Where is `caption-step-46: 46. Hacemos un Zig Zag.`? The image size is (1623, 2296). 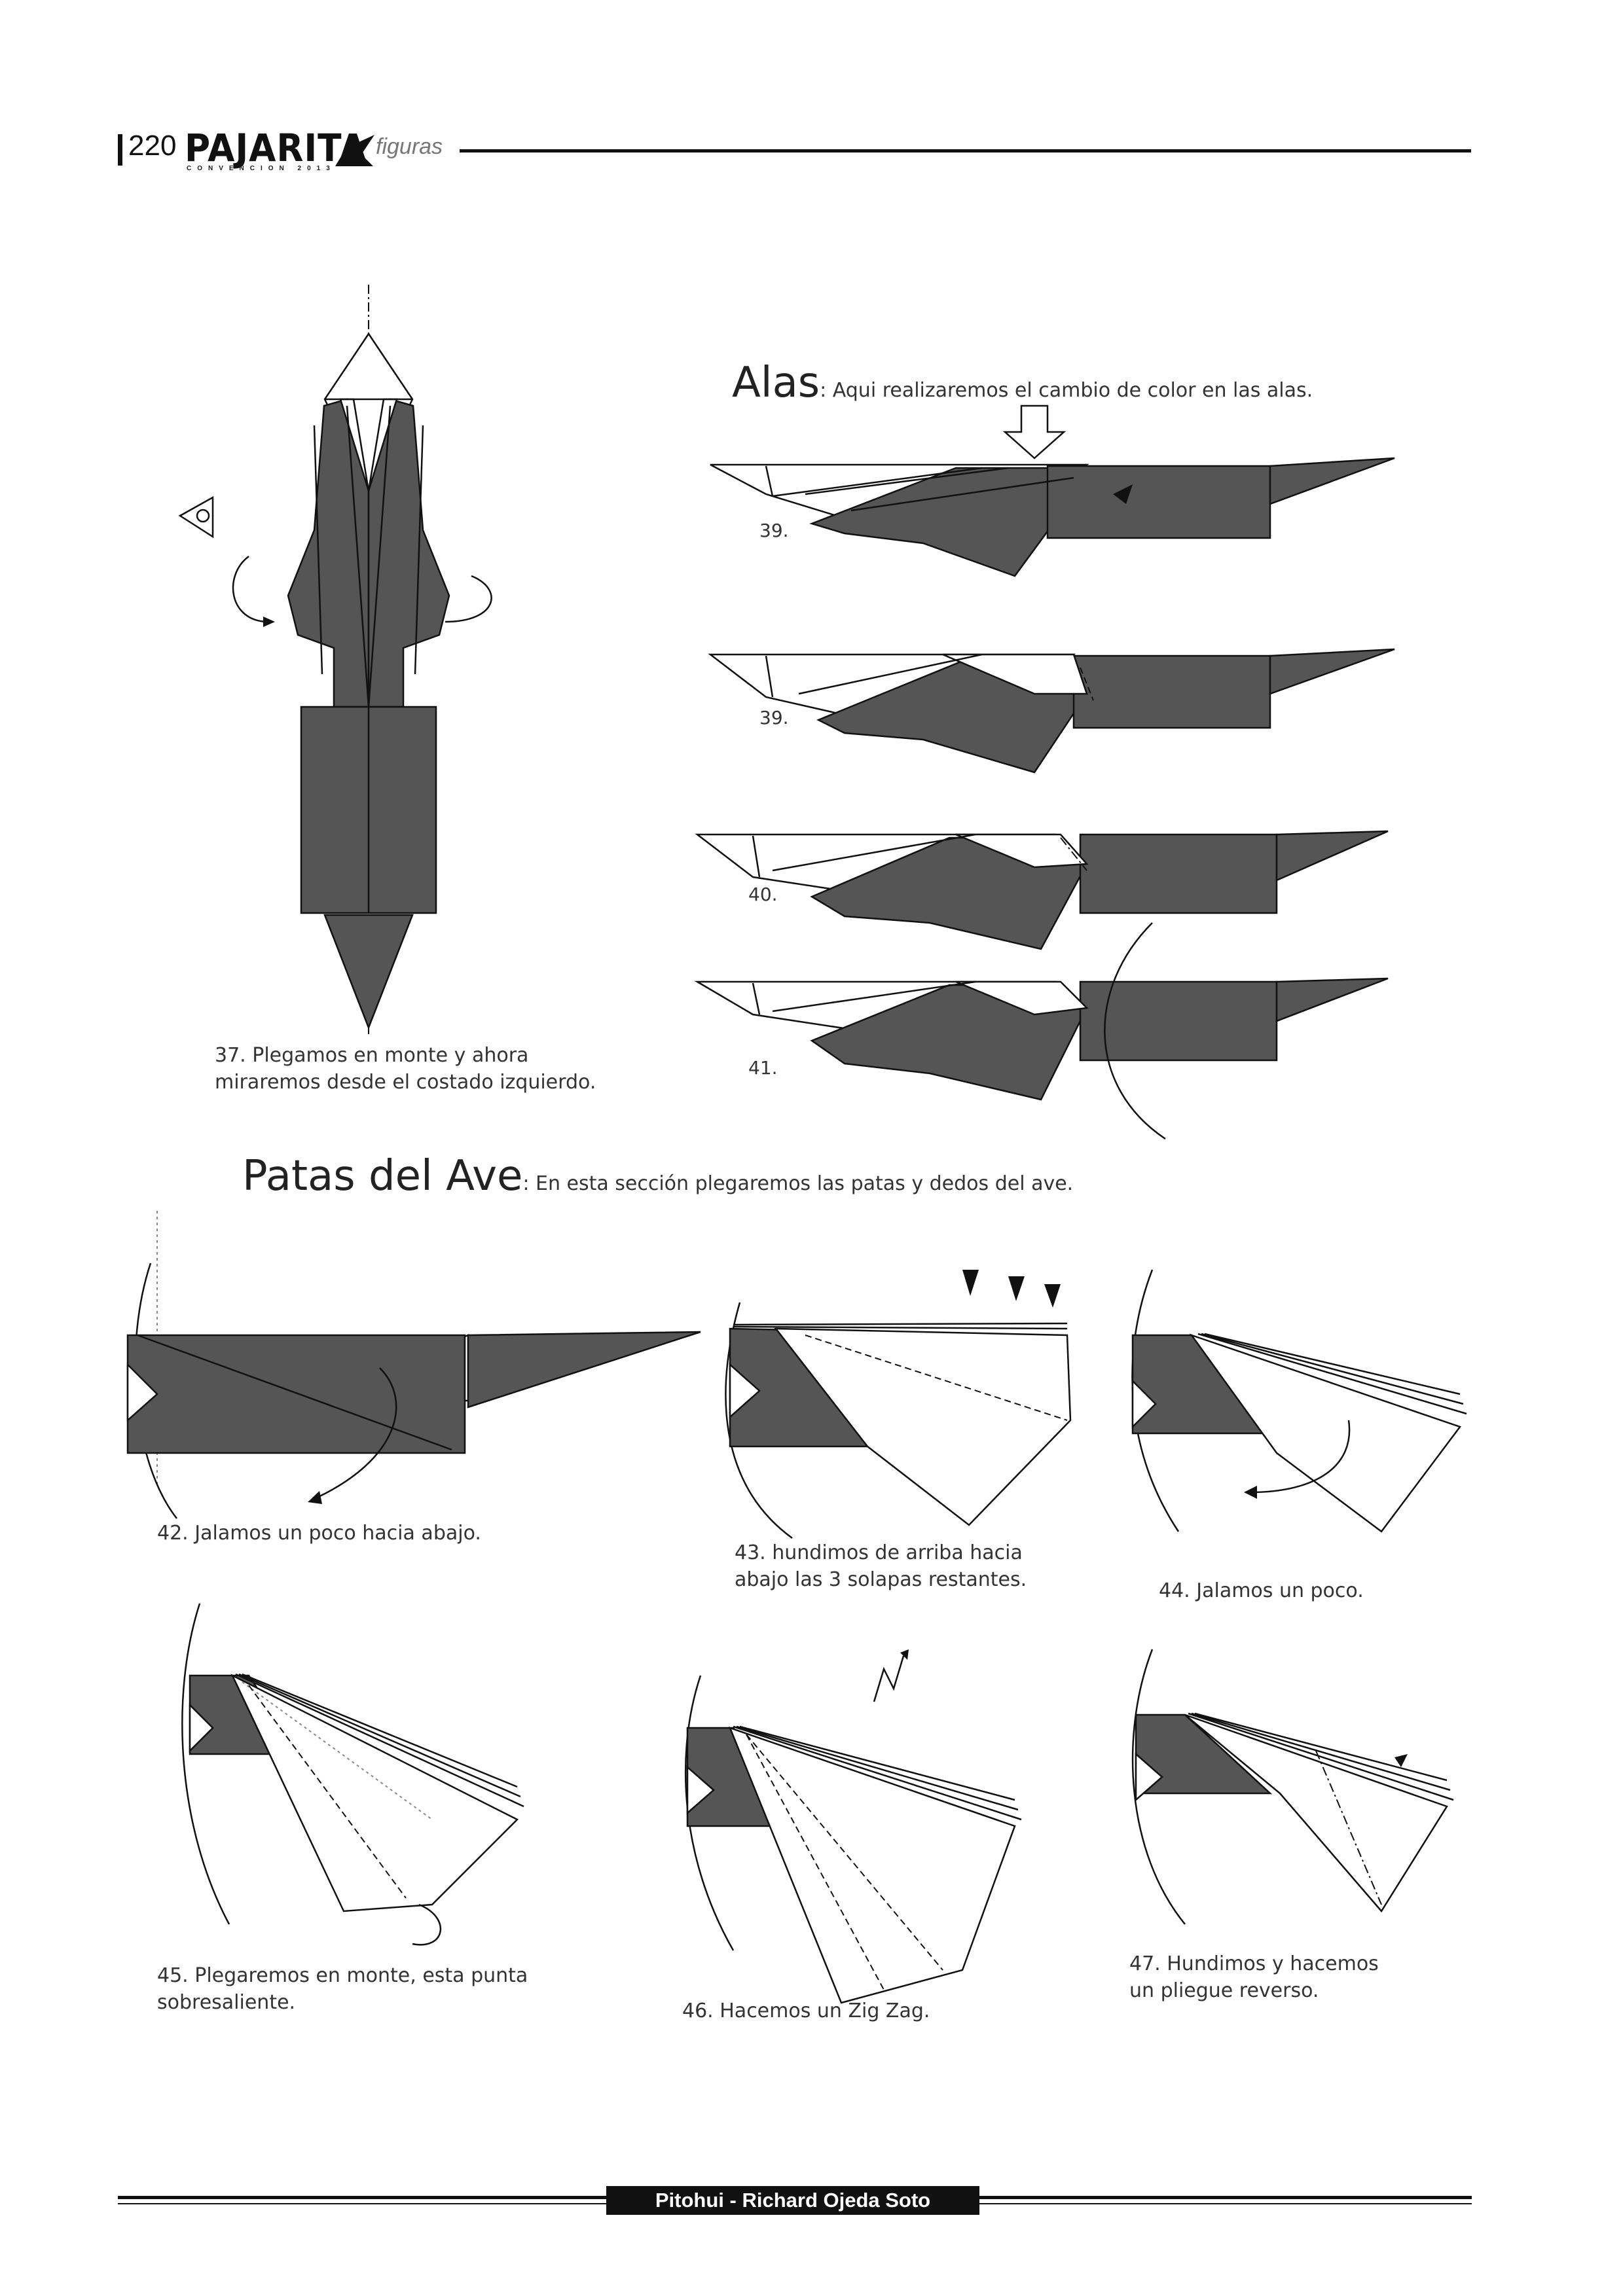 caption-step-46: 46. Hacemos un Zig Zag. is located at coordinates (806, 2011).